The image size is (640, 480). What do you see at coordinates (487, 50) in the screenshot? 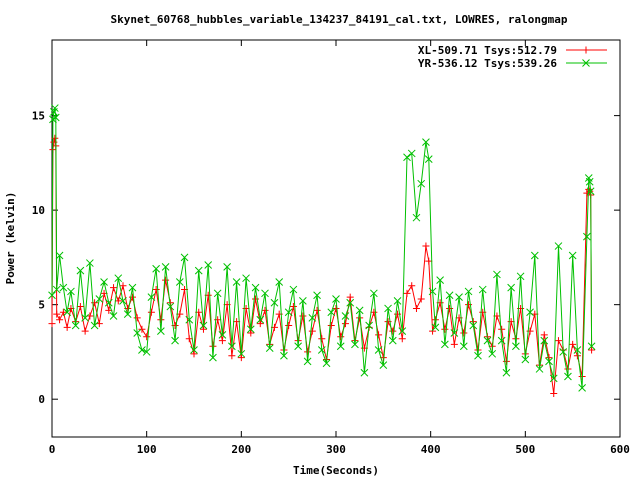
I see `legend-label: XL-509.71 Tsys:512.79` at bounding box center [487, 50].